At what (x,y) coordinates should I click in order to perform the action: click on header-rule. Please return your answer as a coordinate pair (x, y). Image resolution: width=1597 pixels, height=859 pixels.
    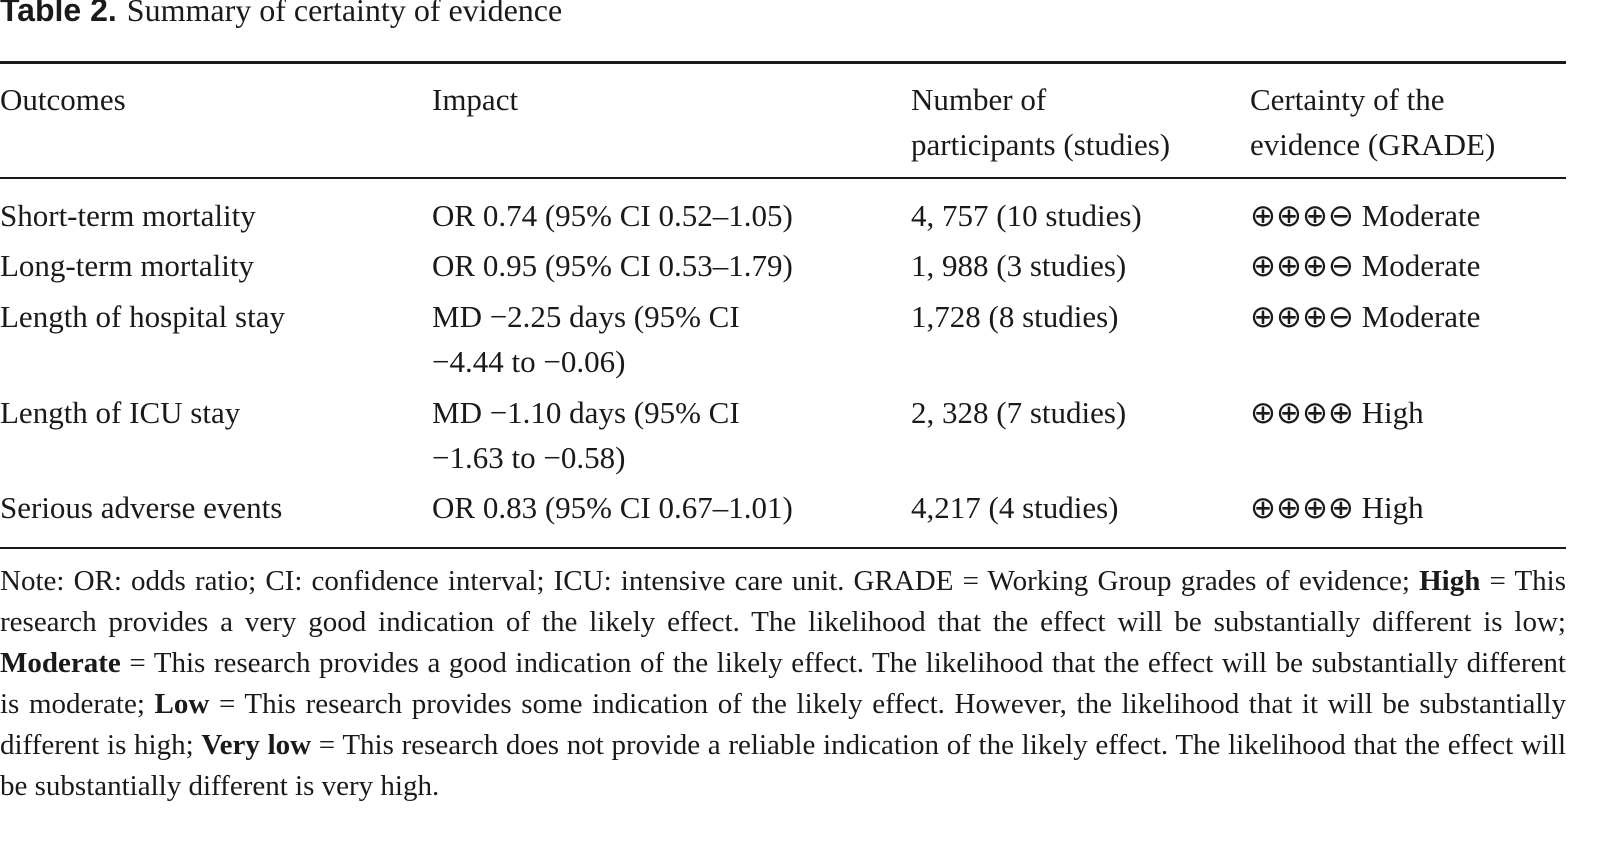
    Looking at the image, I should click on (783, 178).